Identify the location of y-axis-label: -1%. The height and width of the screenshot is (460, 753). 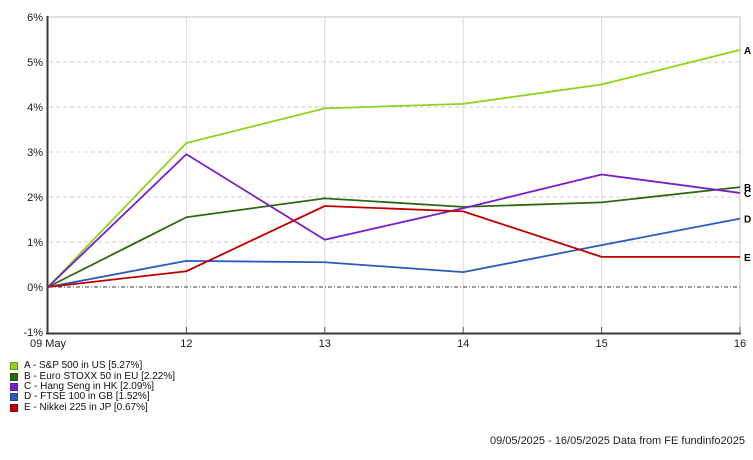
(33, 333).